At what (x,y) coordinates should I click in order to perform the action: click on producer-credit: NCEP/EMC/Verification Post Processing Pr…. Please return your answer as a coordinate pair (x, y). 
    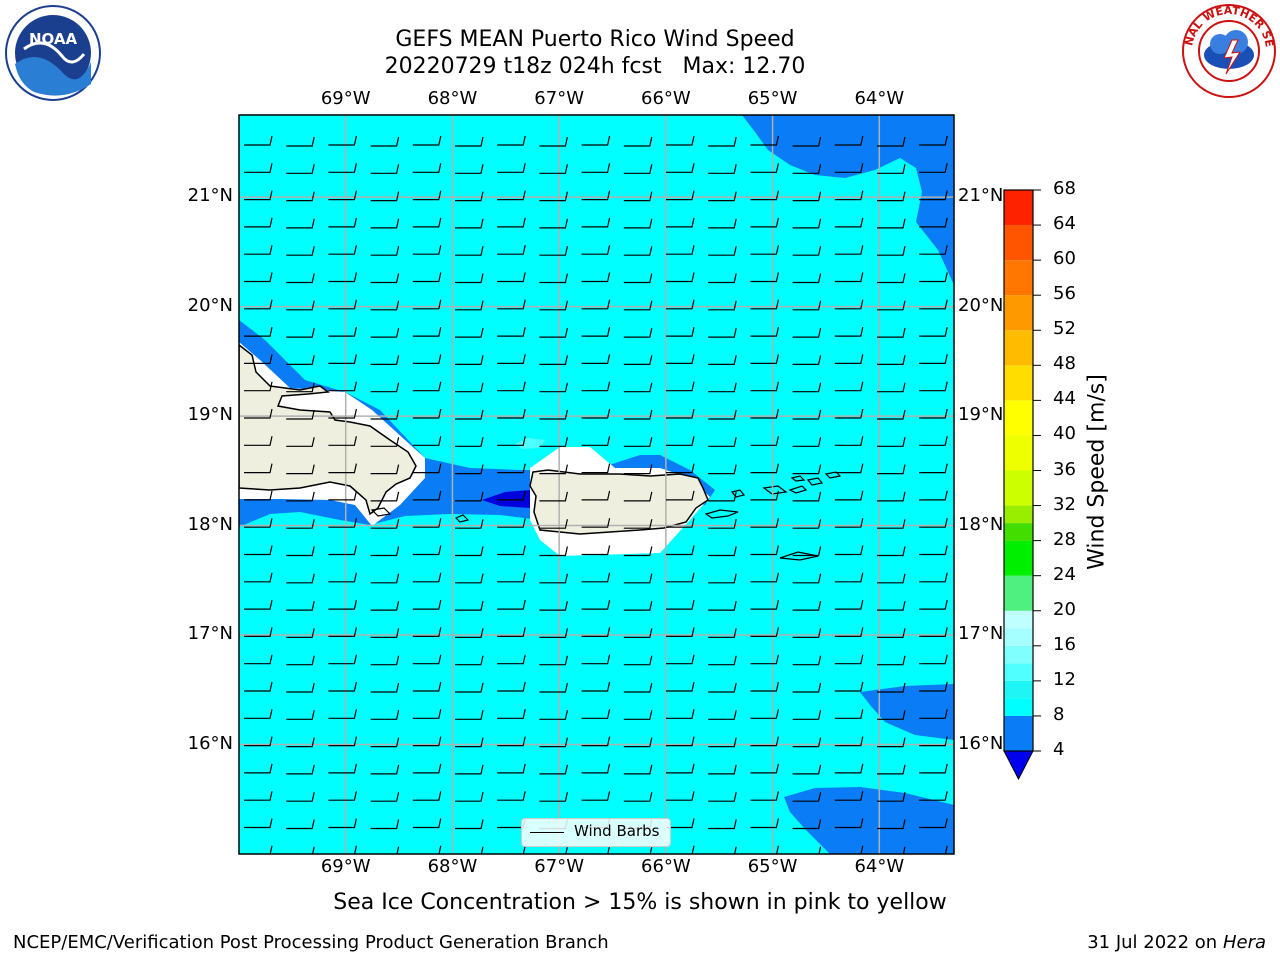
    Looking at the image, I should click on (311, 942).